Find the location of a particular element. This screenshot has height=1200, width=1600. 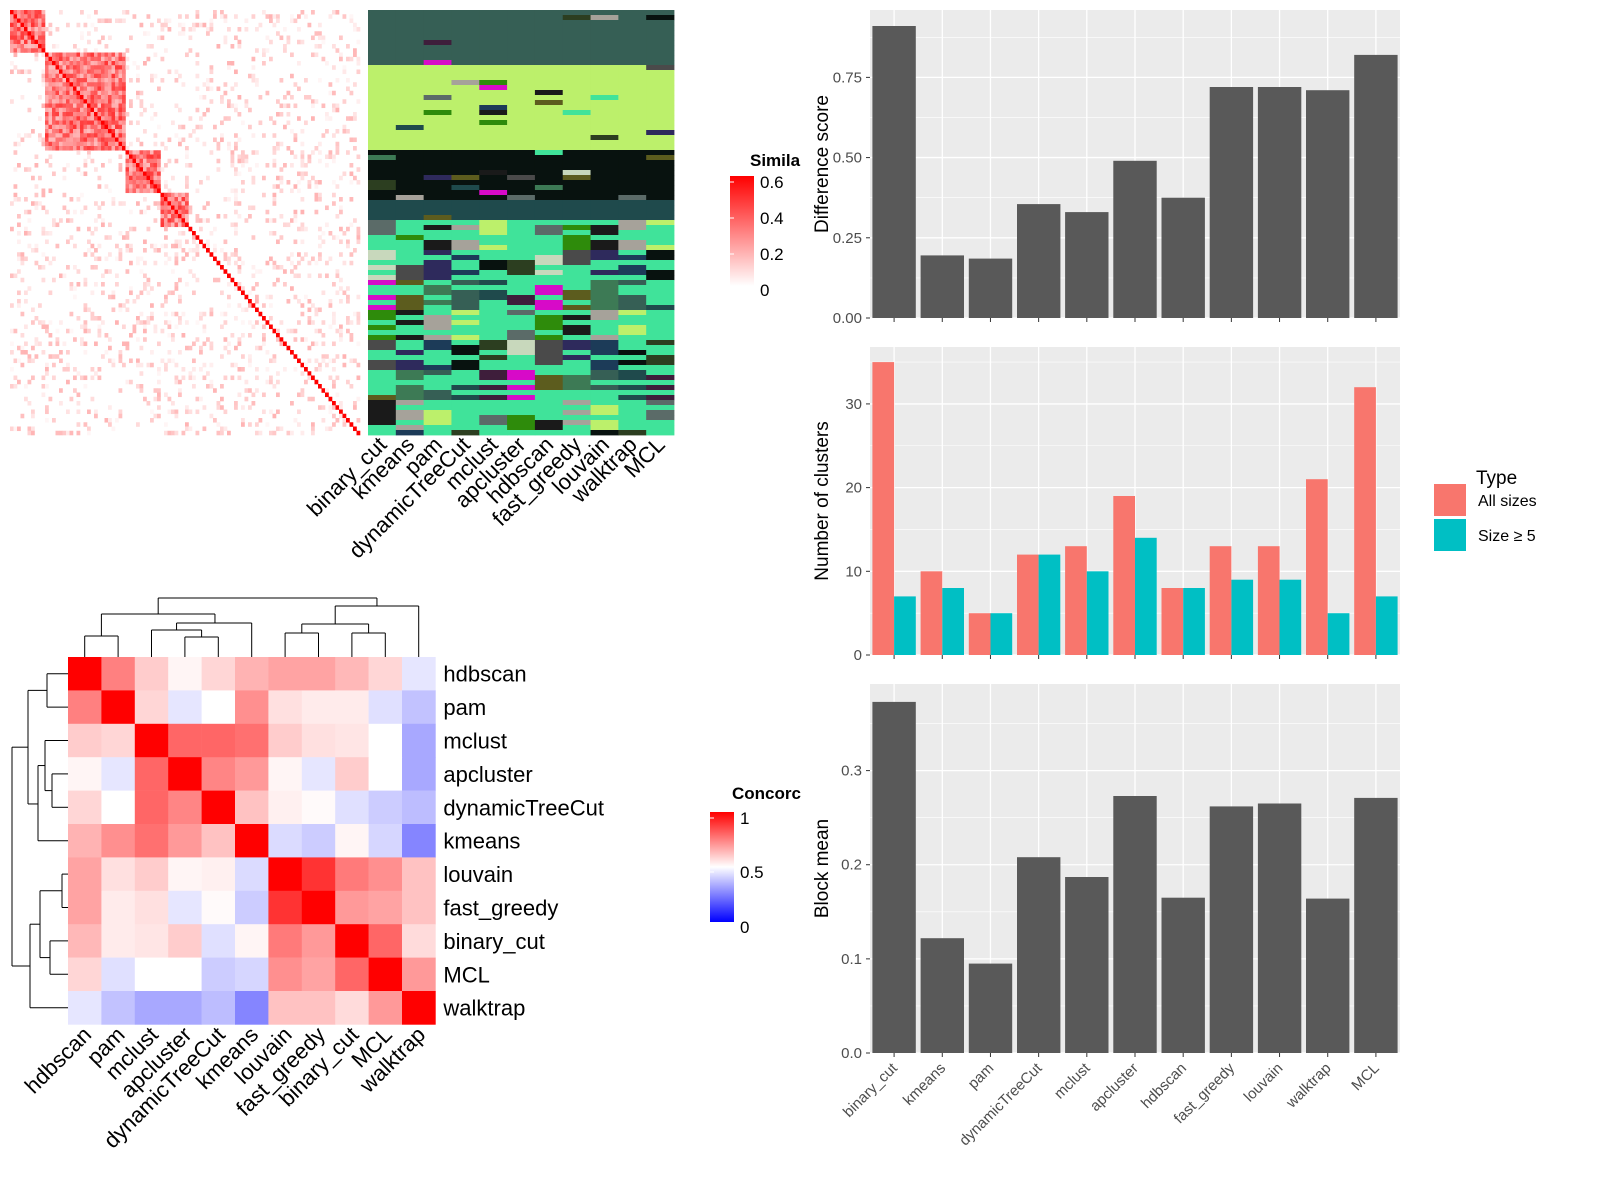

similarity-legend-bar is located at coordinates (742, 231).